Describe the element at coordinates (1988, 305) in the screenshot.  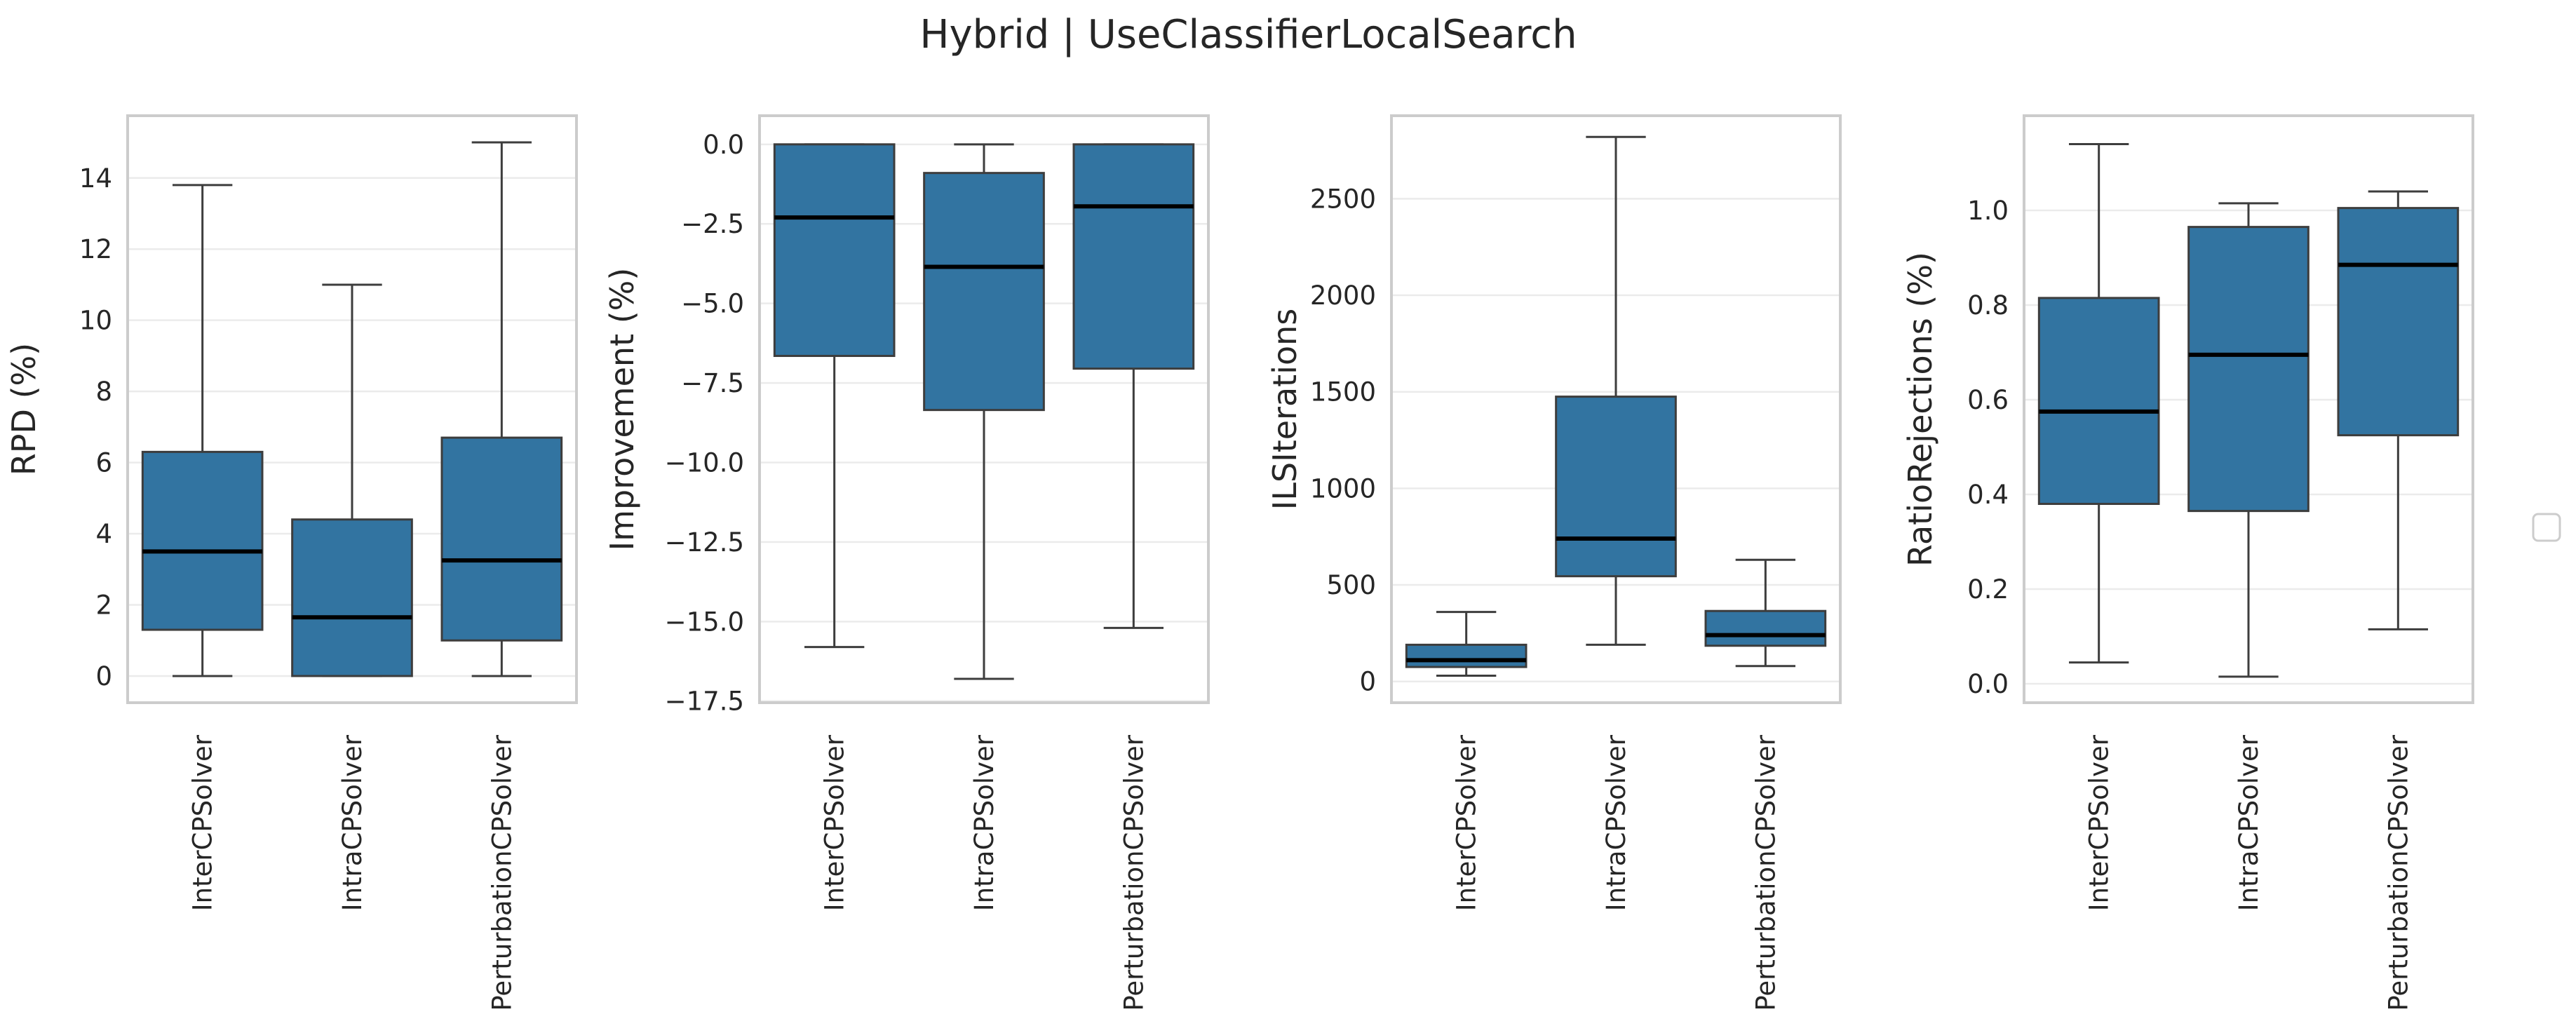
I see `y-tick-label: 0.8` at that location.